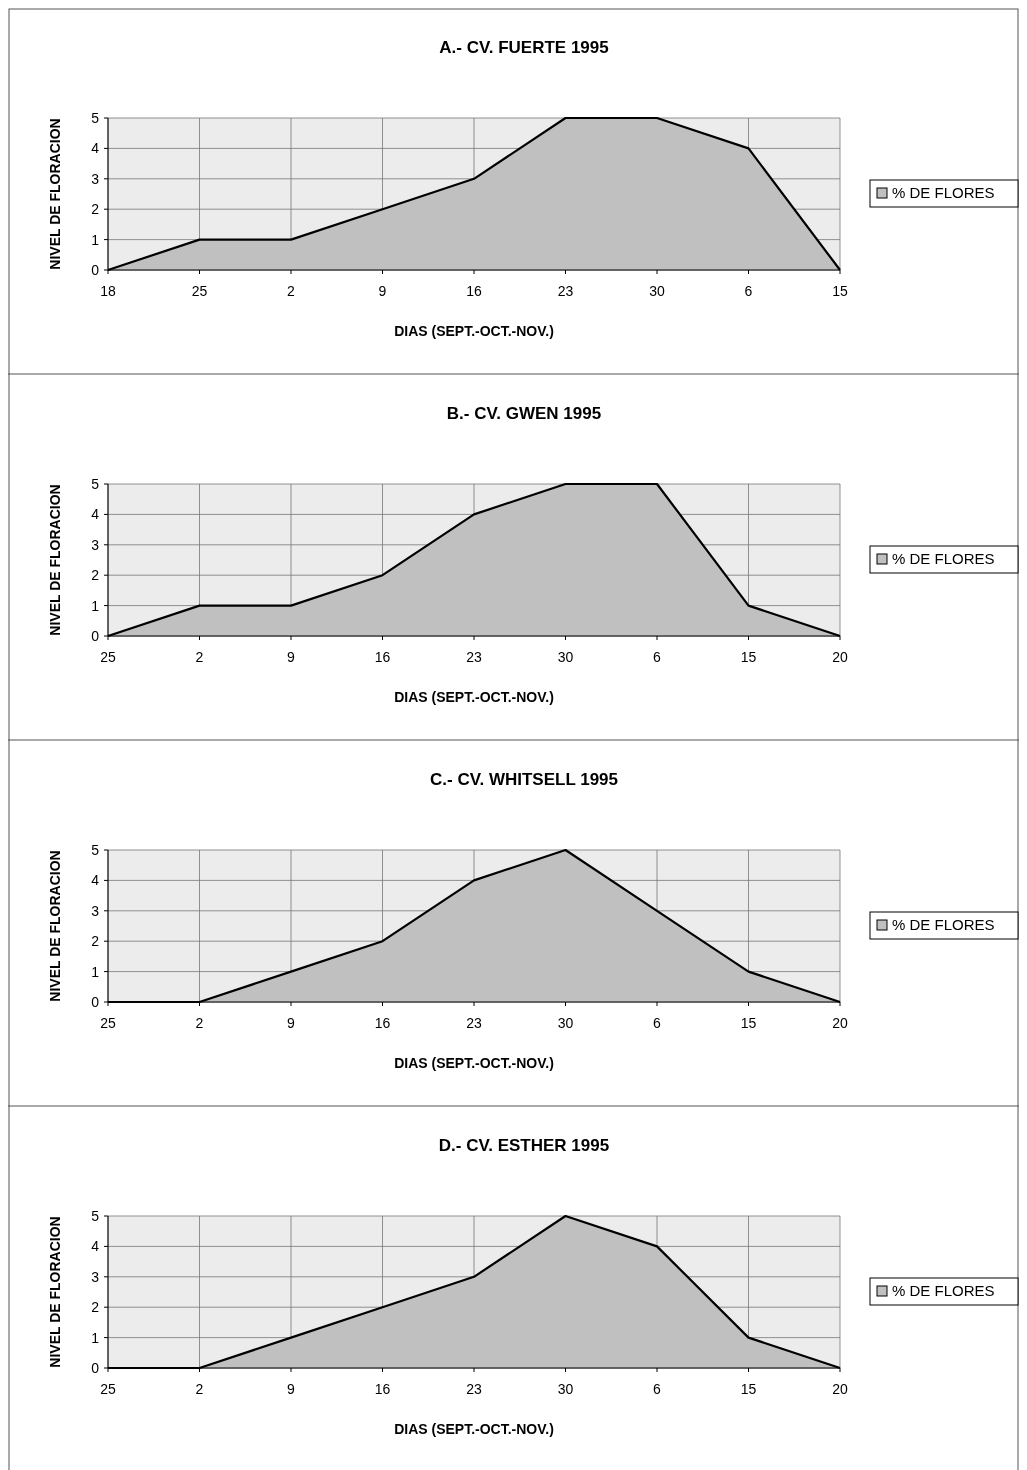 The image size is (1027, 1470). I want to click on x-tick-label: 18, so click(108, 291).